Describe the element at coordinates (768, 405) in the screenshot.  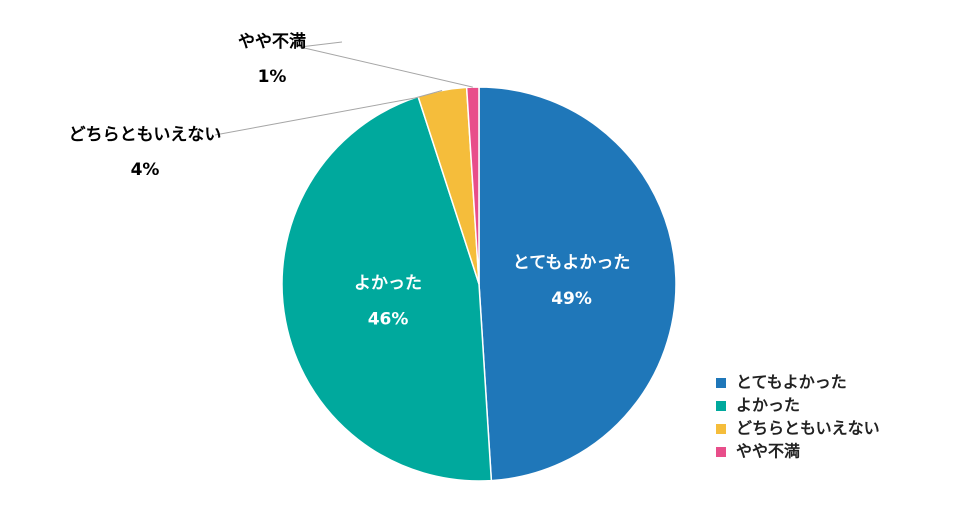
I see `legend-label: よかった` at that location.